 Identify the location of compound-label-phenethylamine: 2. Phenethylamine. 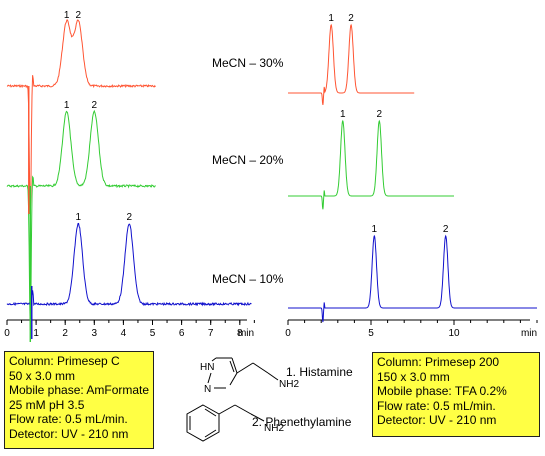
(302, 422).